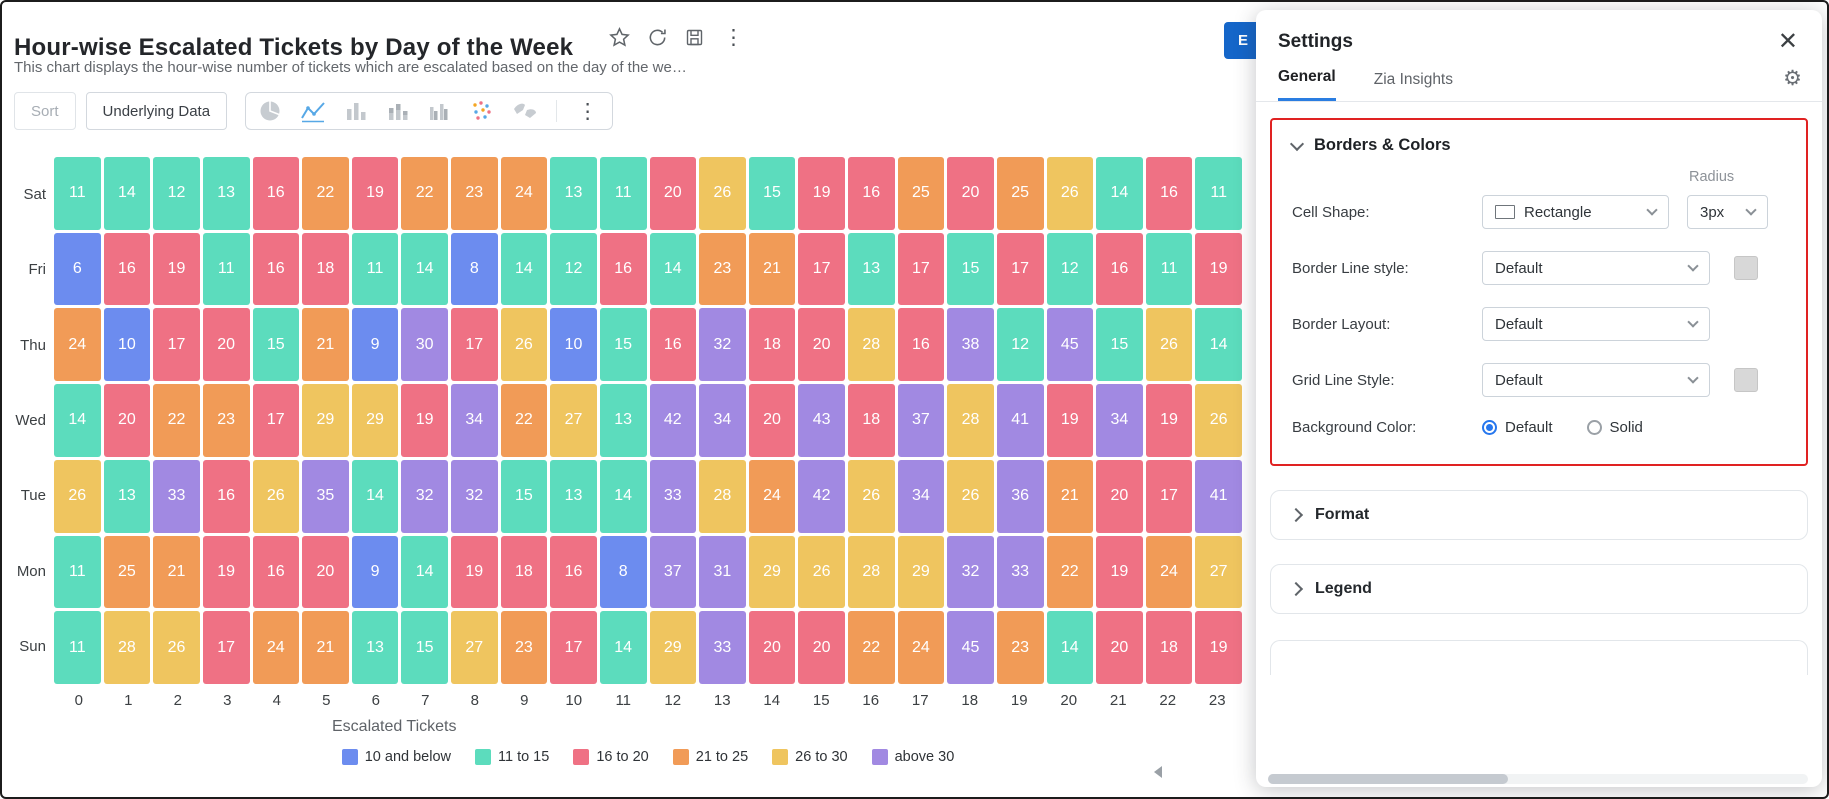 The image size is (1829, 799). Describe the element at coordinates (588, 111) in the screenshot. I see `chart-more-icon: ⋮` at that location.